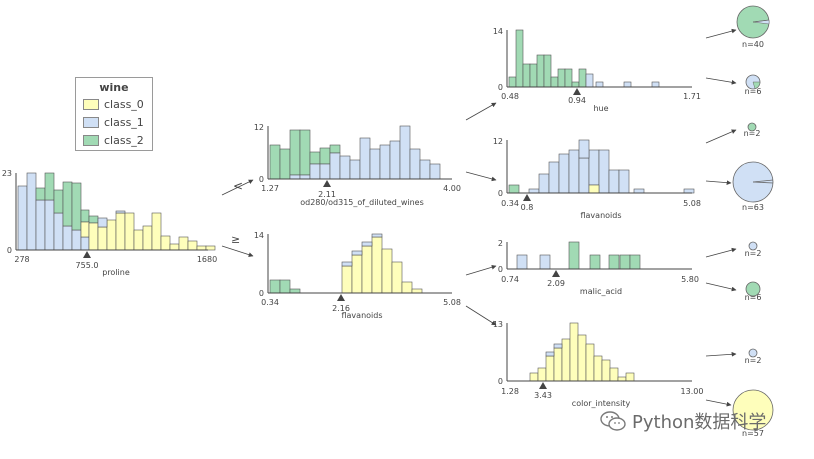 This screenshot has width=814, height=459. What do you see at coordinates (114, 87) in the screenshot?
I see `legend-title: wine` at bounding box center [114, 87].